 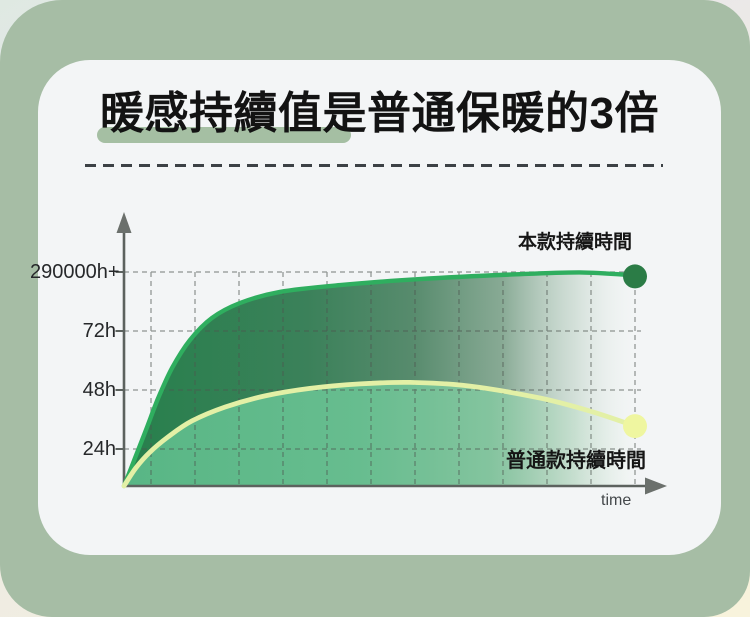 What do you see at coordinates (576, 461) in the screenshot?
I see `series-label-ordinary: 普通款持續時間` at bounding box center [576, 461].